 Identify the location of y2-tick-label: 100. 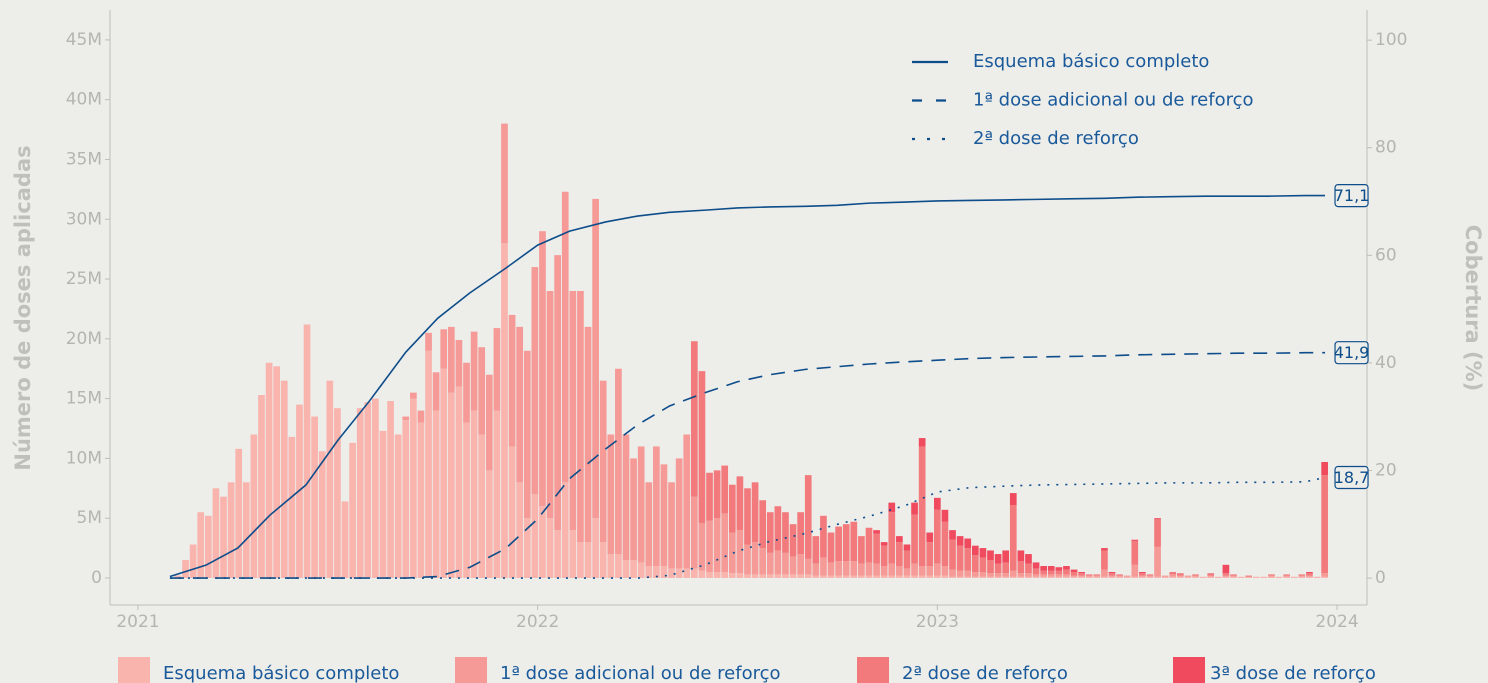
(1391, 40).